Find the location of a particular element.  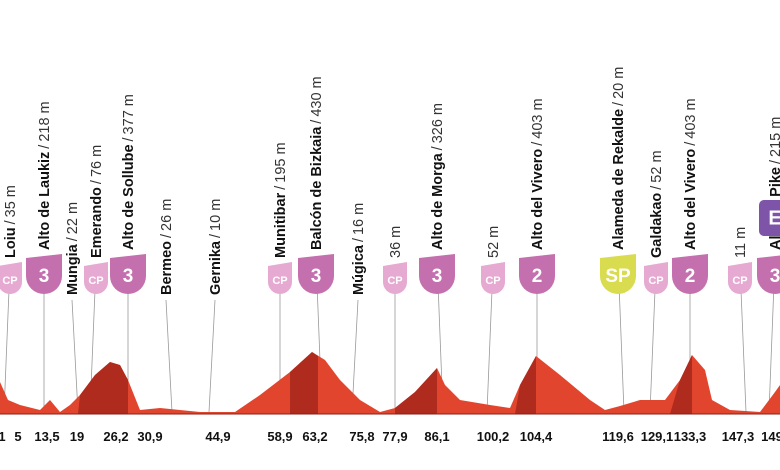

waypoint-label: Mungia / 22 m is located at coordinates (73, 248).